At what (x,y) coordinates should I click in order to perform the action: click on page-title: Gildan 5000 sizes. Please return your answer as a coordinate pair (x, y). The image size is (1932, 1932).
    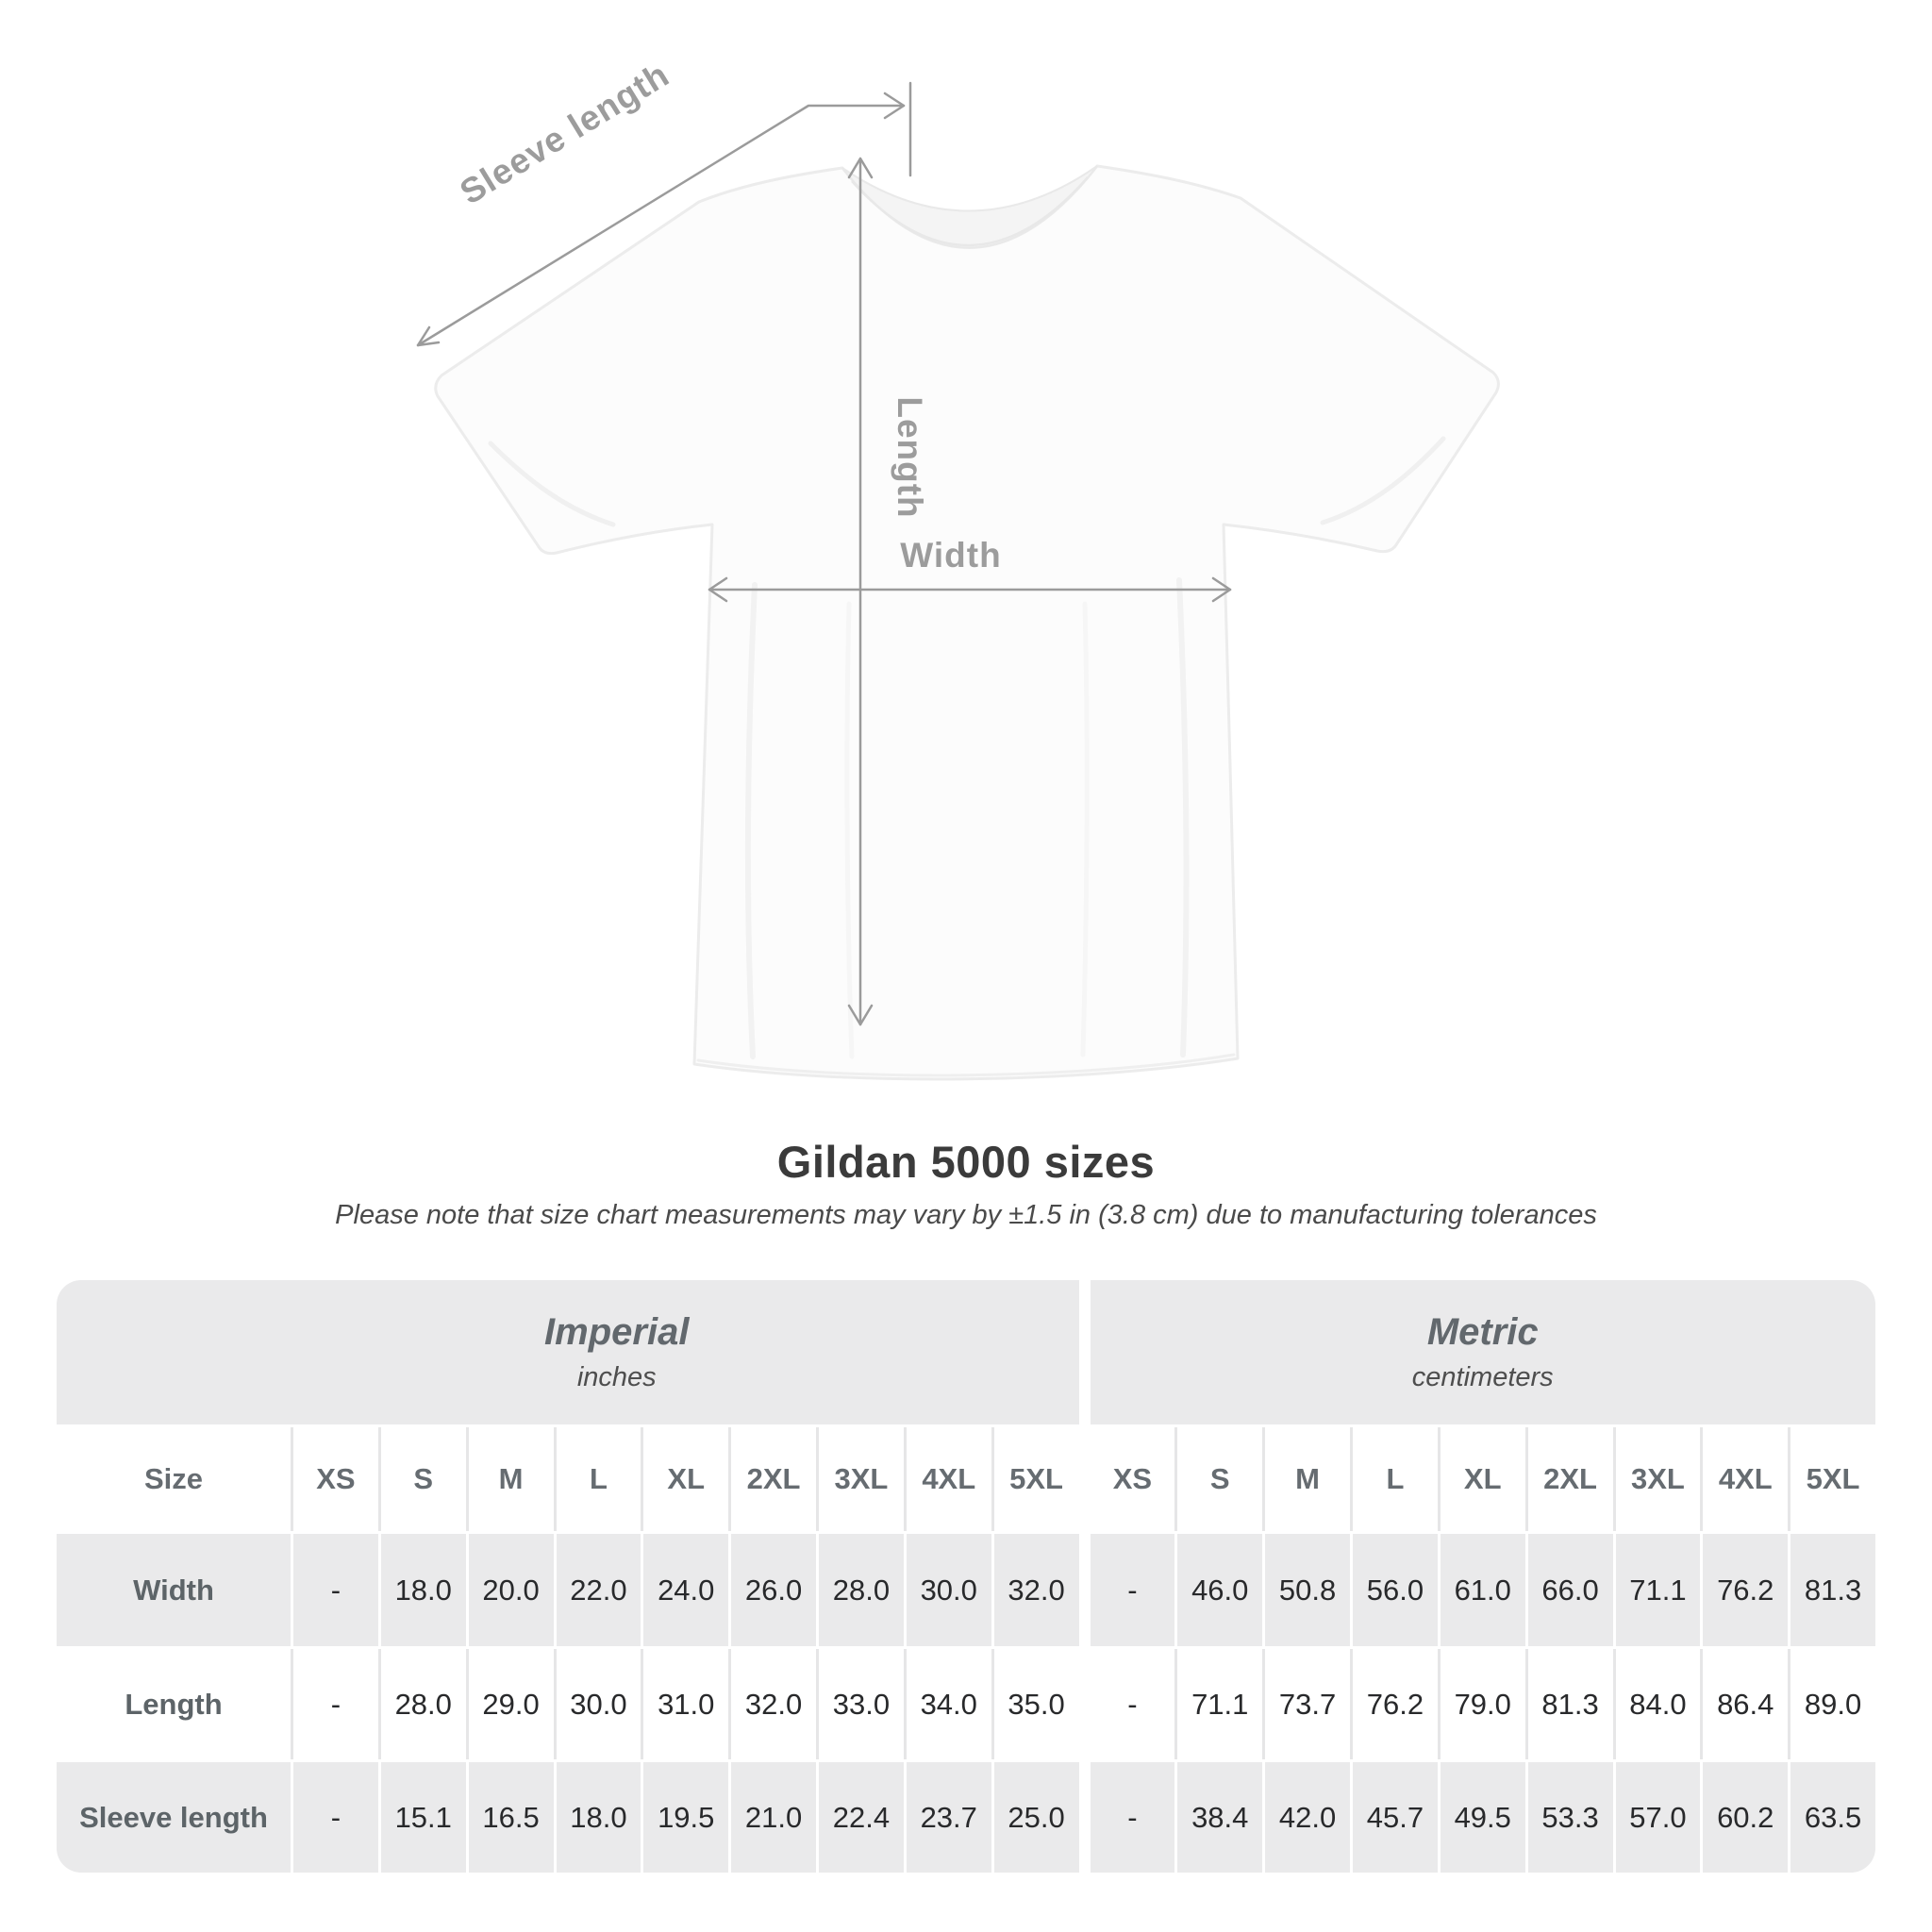
    Looking at the image, I should click on (966, 1162).